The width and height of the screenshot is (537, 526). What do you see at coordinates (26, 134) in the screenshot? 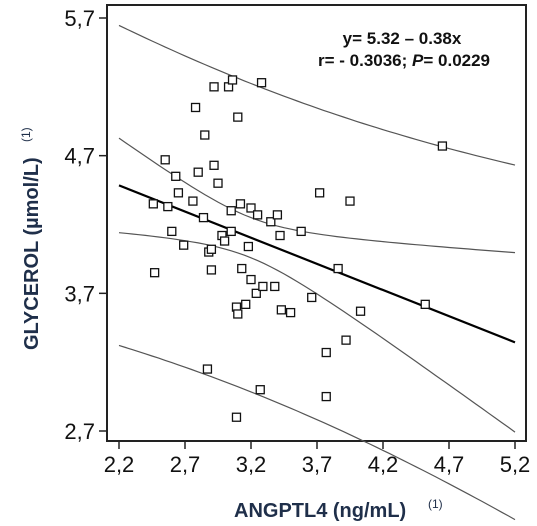
I see `y-axis-superscript: (1)` at bounding box center [26, 134].